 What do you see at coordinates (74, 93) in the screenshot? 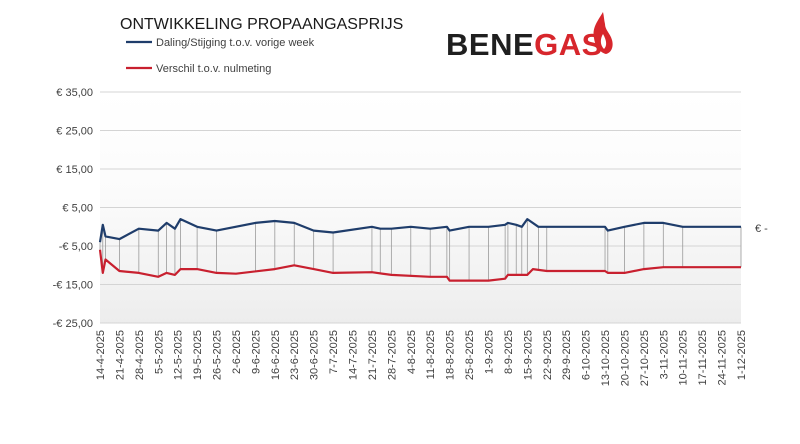
I see `y-tick-label: € 35,00` at bounding box center [74, 93].